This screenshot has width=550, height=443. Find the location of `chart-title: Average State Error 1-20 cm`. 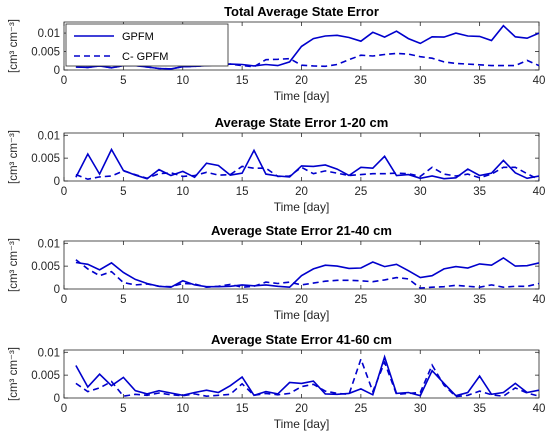

chart-title: Average State Error 1-20 cm is located at coordinates (302, 122).